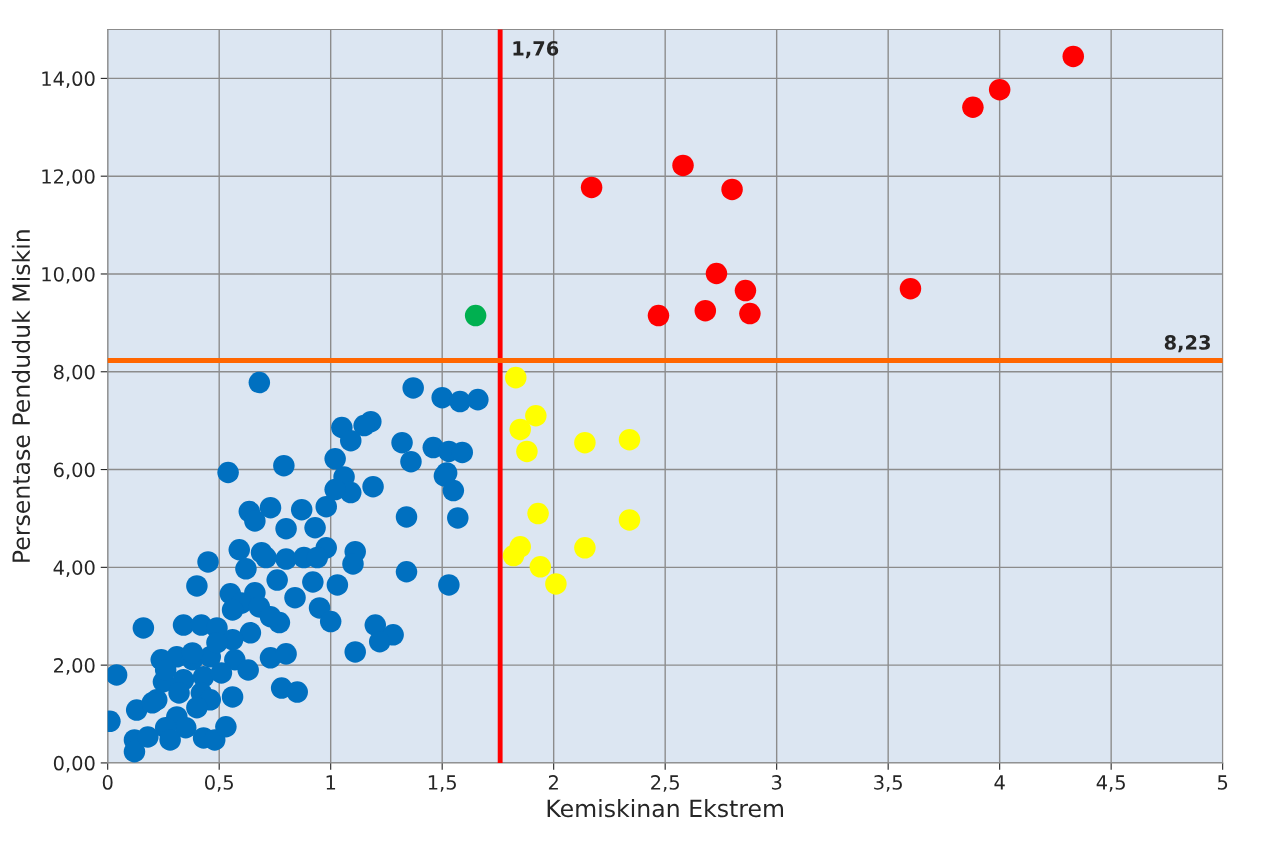 This screenshot has width=1267, height=843. What do you see at coordinates (68, 177) in the screenshot?
I see `y-tick-label: 12,00` at bounding box center [68, 177].